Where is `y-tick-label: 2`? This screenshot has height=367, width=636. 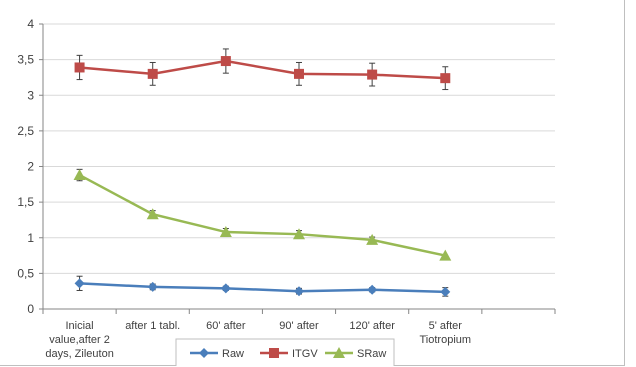 y-tick-label: 2 is located at coordinates (30, 167).